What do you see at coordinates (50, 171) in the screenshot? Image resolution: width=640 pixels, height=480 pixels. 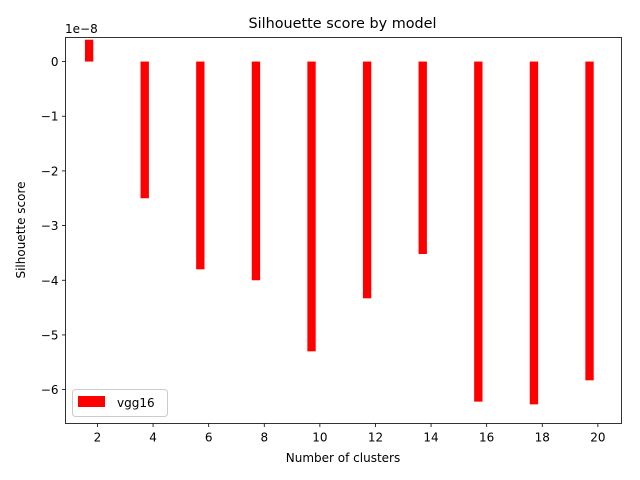 I see `y-tick-label: −2` at bounding box center [50, 171].